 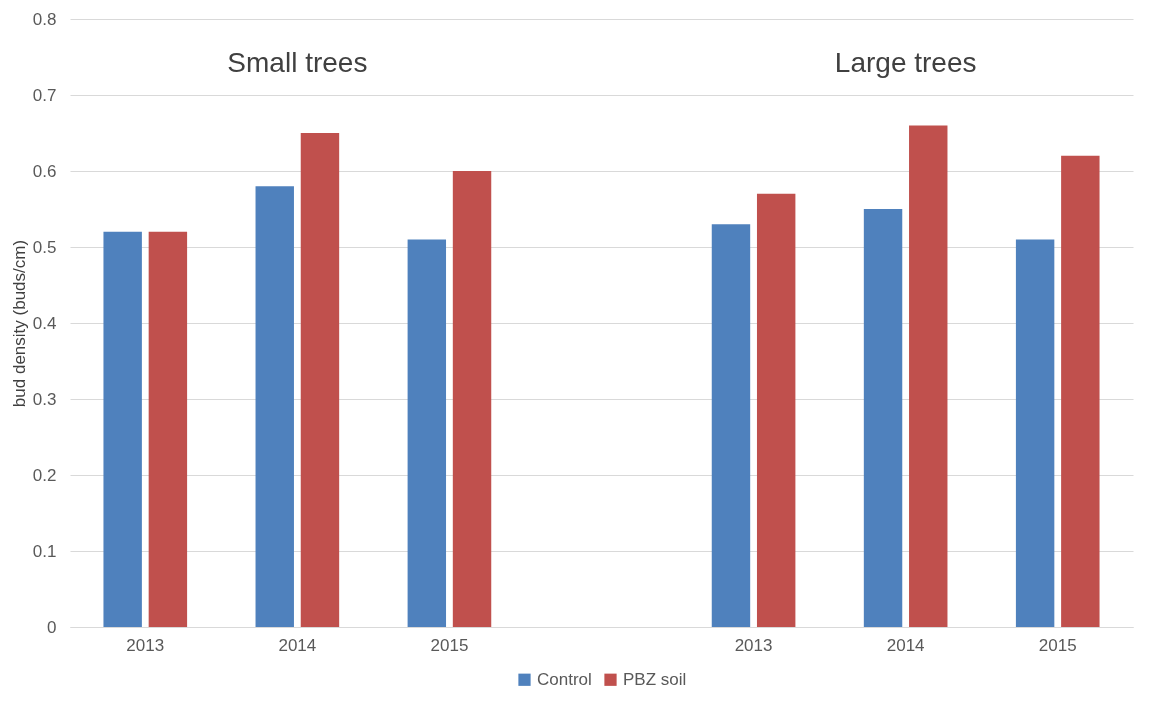 I want to click on annotation: Large trees, so click(x=905, y=62).